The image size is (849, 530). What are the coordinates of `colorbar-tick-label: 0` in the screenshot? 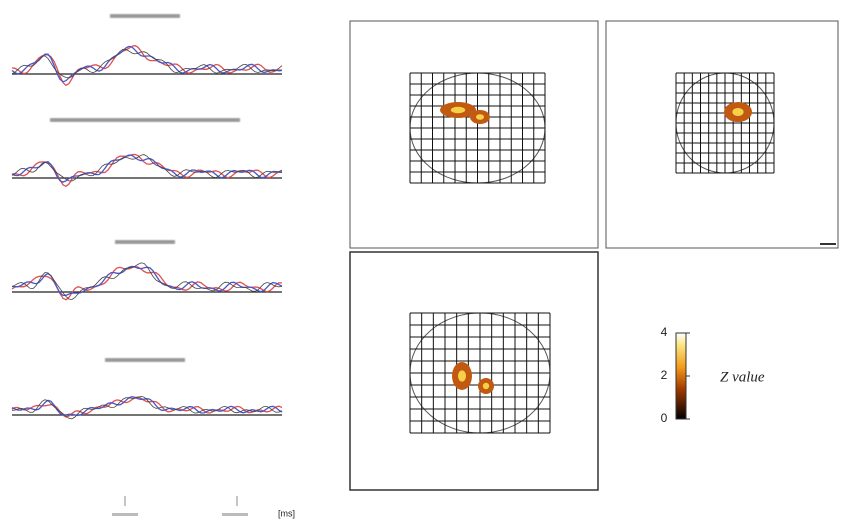 It's located at (664, 418).